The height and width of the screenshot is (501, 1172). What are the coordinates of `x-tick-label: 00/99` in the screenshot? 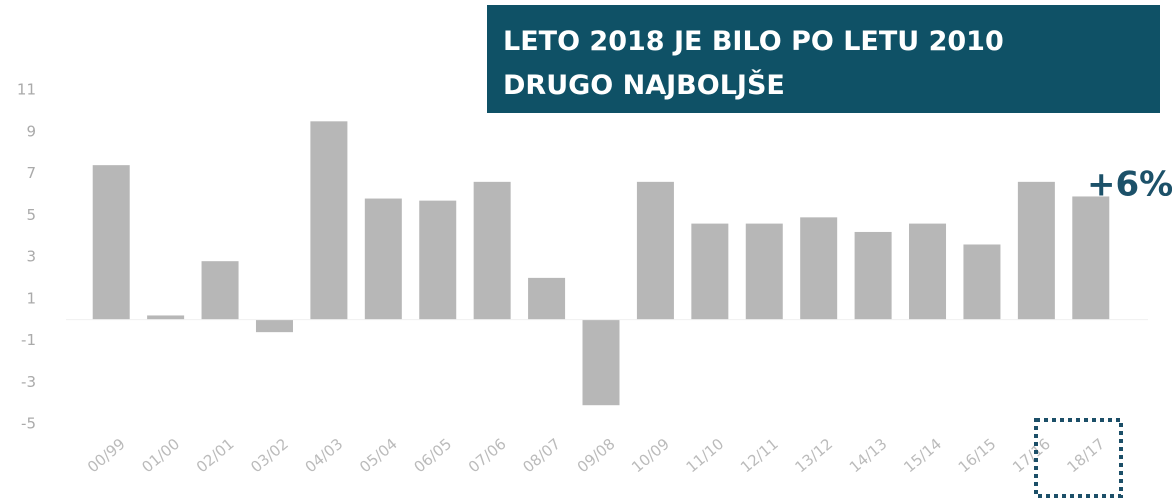 It's located at (106, 456).